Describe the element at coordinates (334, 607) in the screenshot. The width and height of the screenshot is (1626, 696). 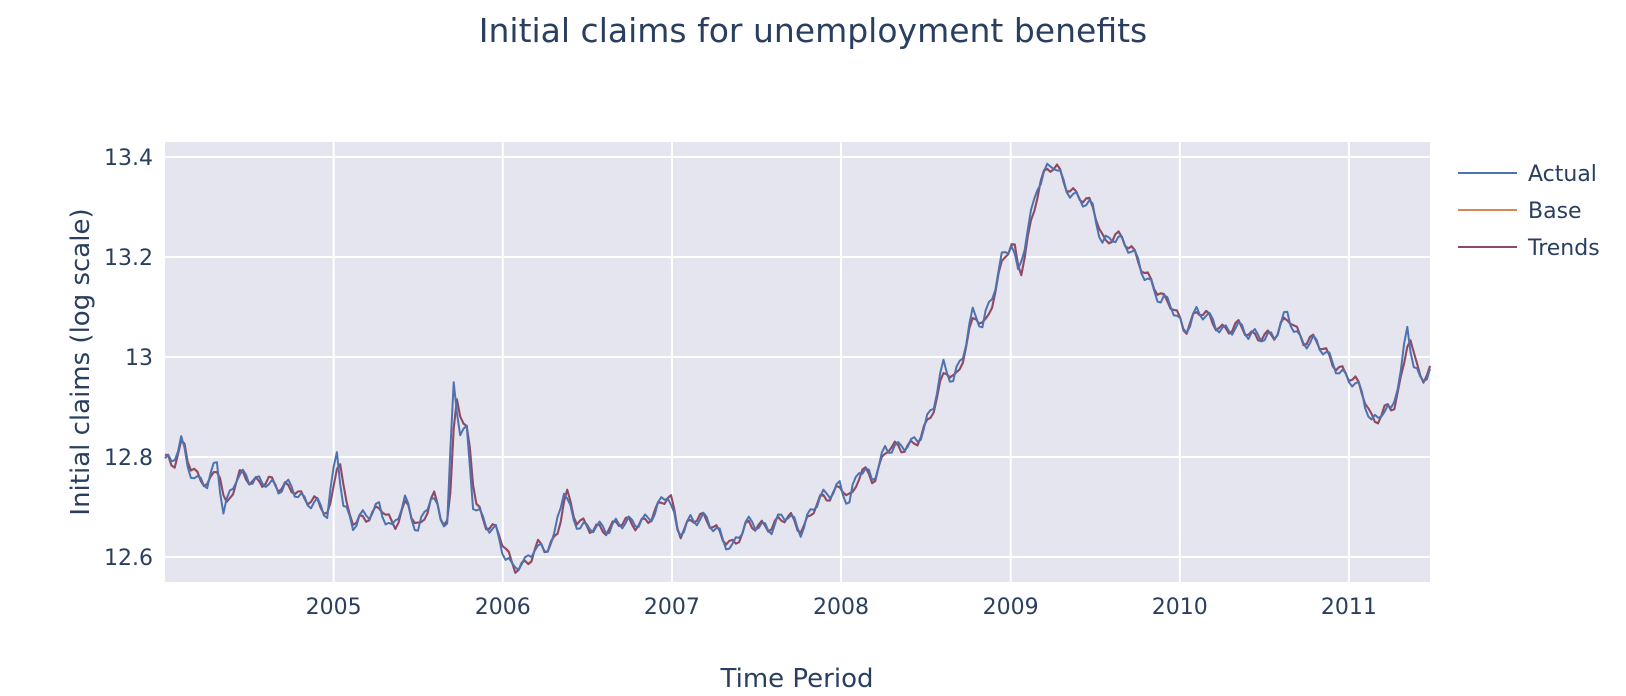
I see `x-tick-label: 2005` at that location.